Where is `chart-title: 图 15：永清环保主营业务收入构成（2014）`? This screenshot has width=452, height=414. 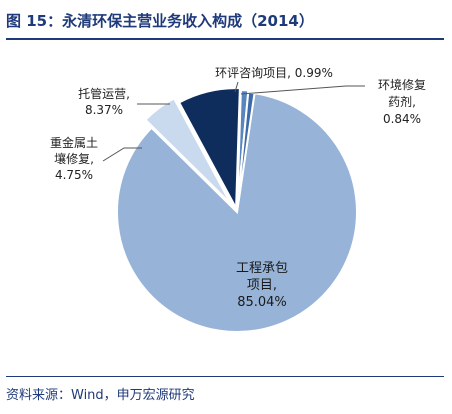
chart-title: 图 15：永清环保主营业务收入构成（2014） is located at coordinates (160, 21).